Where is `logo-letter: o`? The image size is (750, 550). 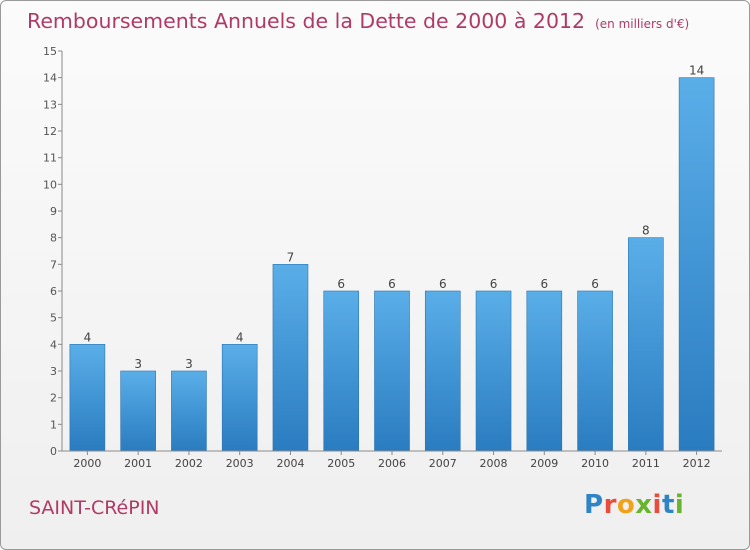
logo-letter: o is located at coordinates (626, 505).